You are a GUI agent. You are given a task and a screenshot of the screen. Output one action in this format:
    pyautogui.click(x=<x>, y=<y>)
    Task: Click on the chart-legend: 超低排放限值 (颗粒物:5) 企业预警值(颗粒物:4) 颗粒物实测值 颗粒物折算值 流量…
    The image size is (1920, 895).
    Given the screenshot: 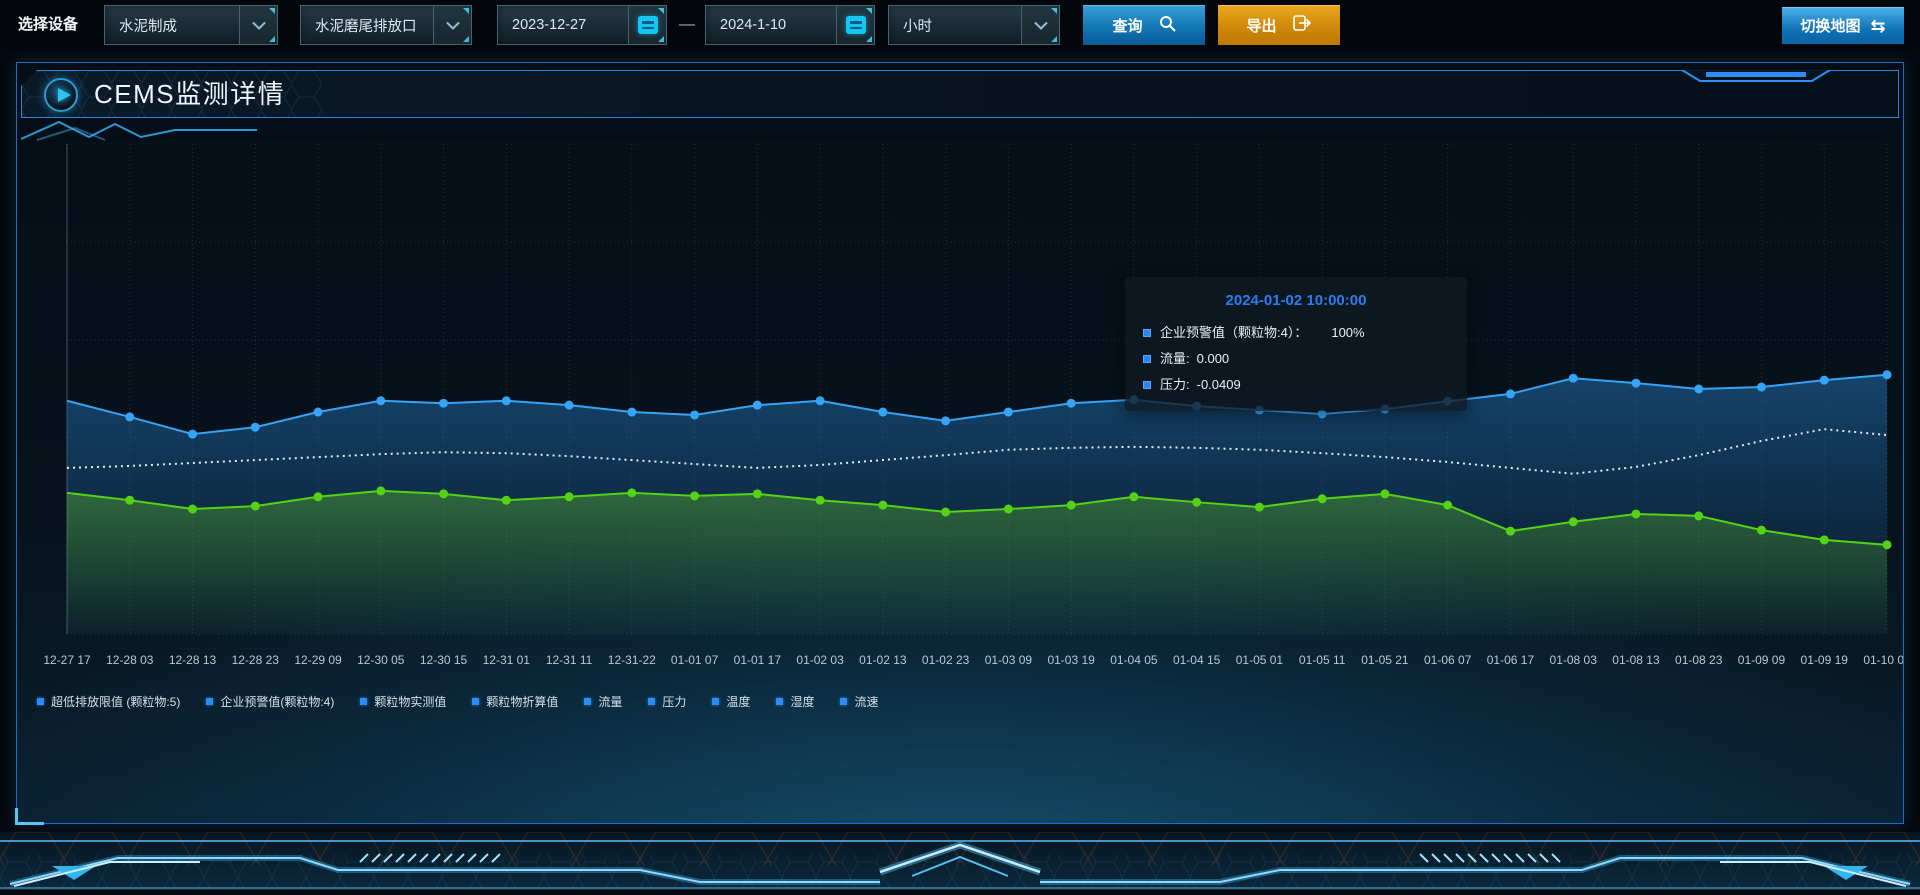 What is the action you would take?
    pyautogui.click(x=457, y=701)
    